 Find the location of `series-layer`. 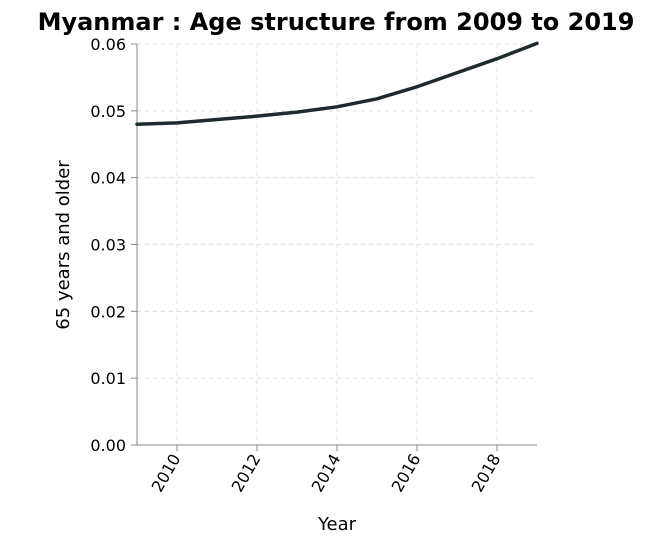

series-layer is located at coordinates (337, 83).